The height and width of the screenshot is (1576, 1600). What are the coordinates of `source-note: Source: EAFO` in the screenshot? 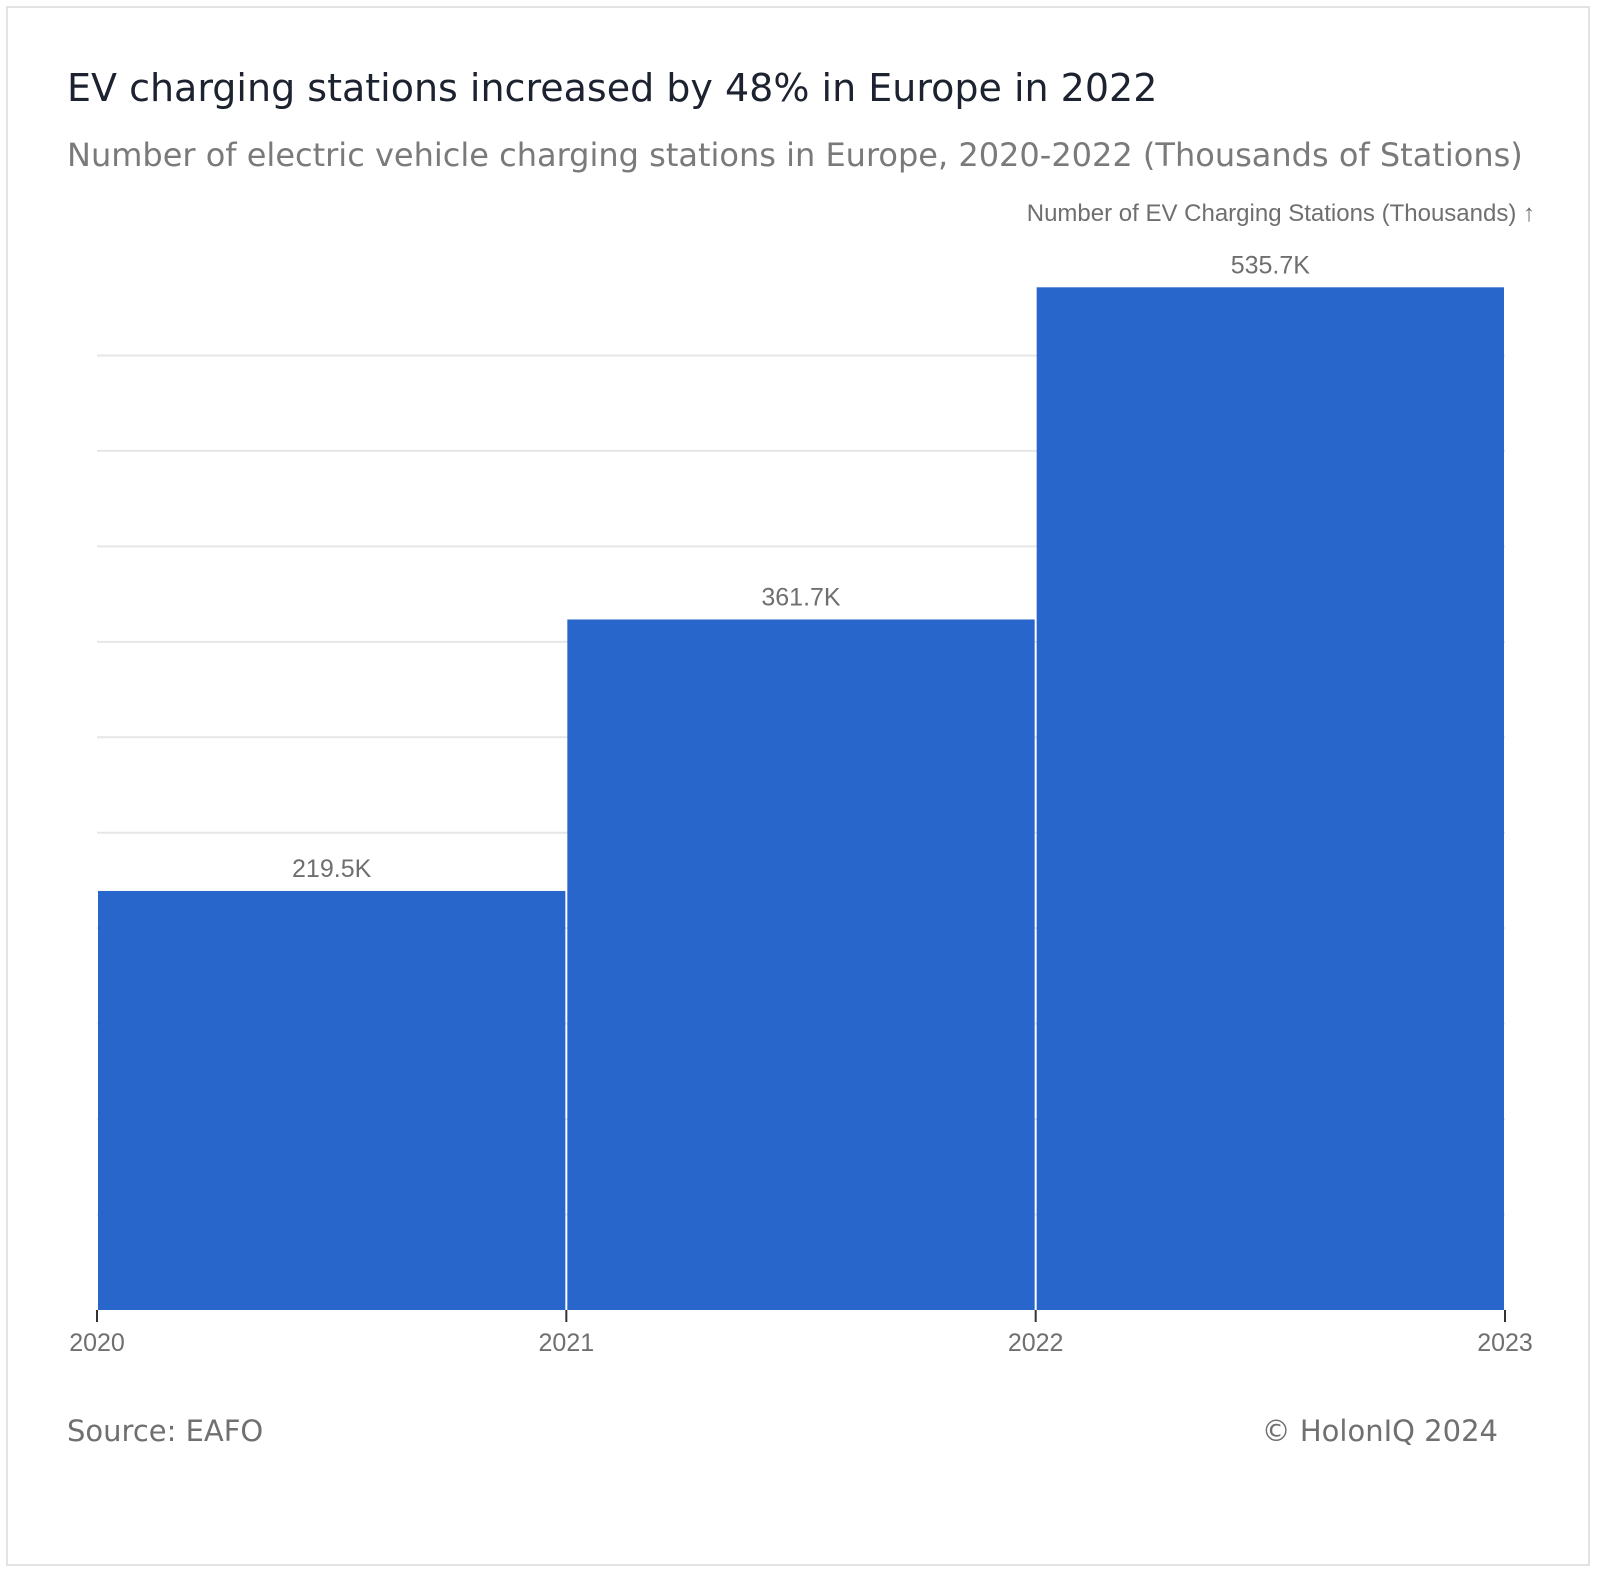 It's located at (165, 1431).